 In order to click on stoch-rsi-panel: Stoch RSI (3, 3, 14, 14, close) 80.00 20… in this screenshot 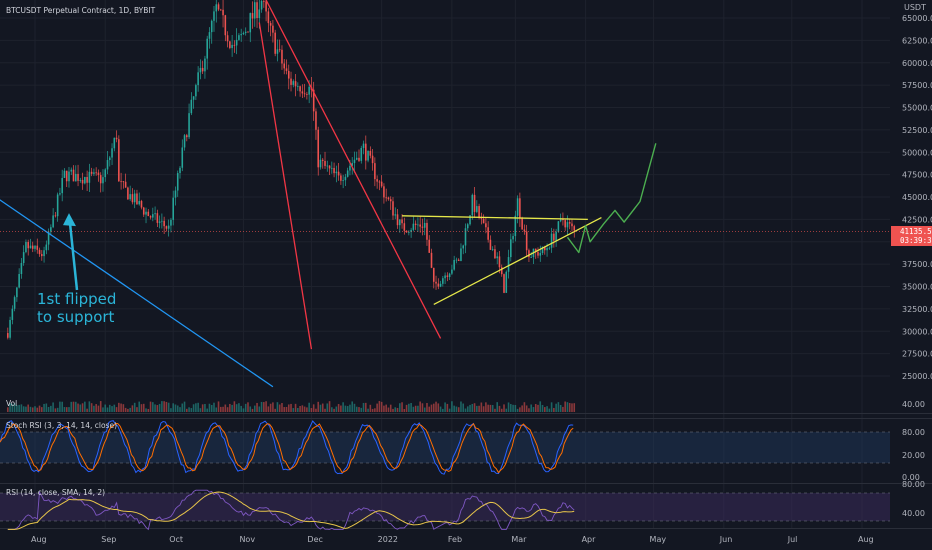, I will do `click(462, 451)`.